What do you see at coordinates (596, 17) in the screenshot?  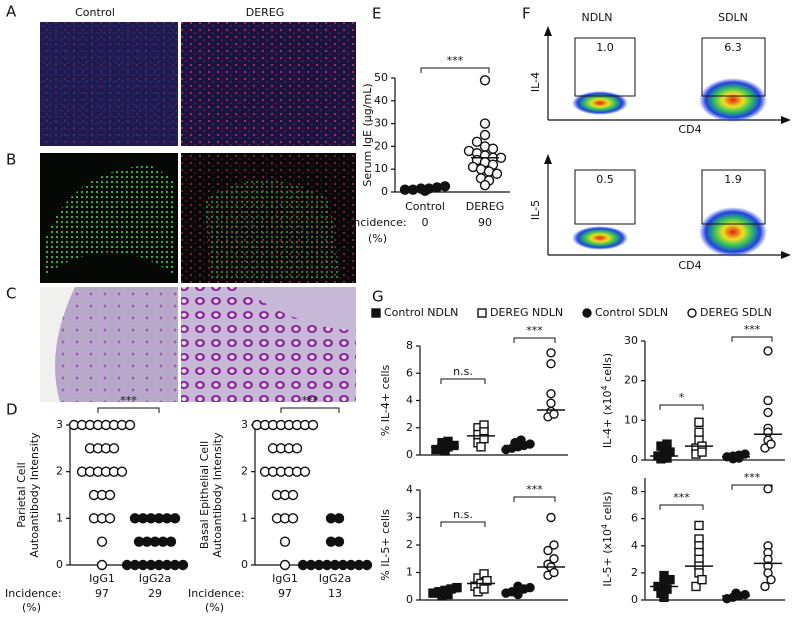 I see `flow-column: NDLN` at bounding box center [596, 17].